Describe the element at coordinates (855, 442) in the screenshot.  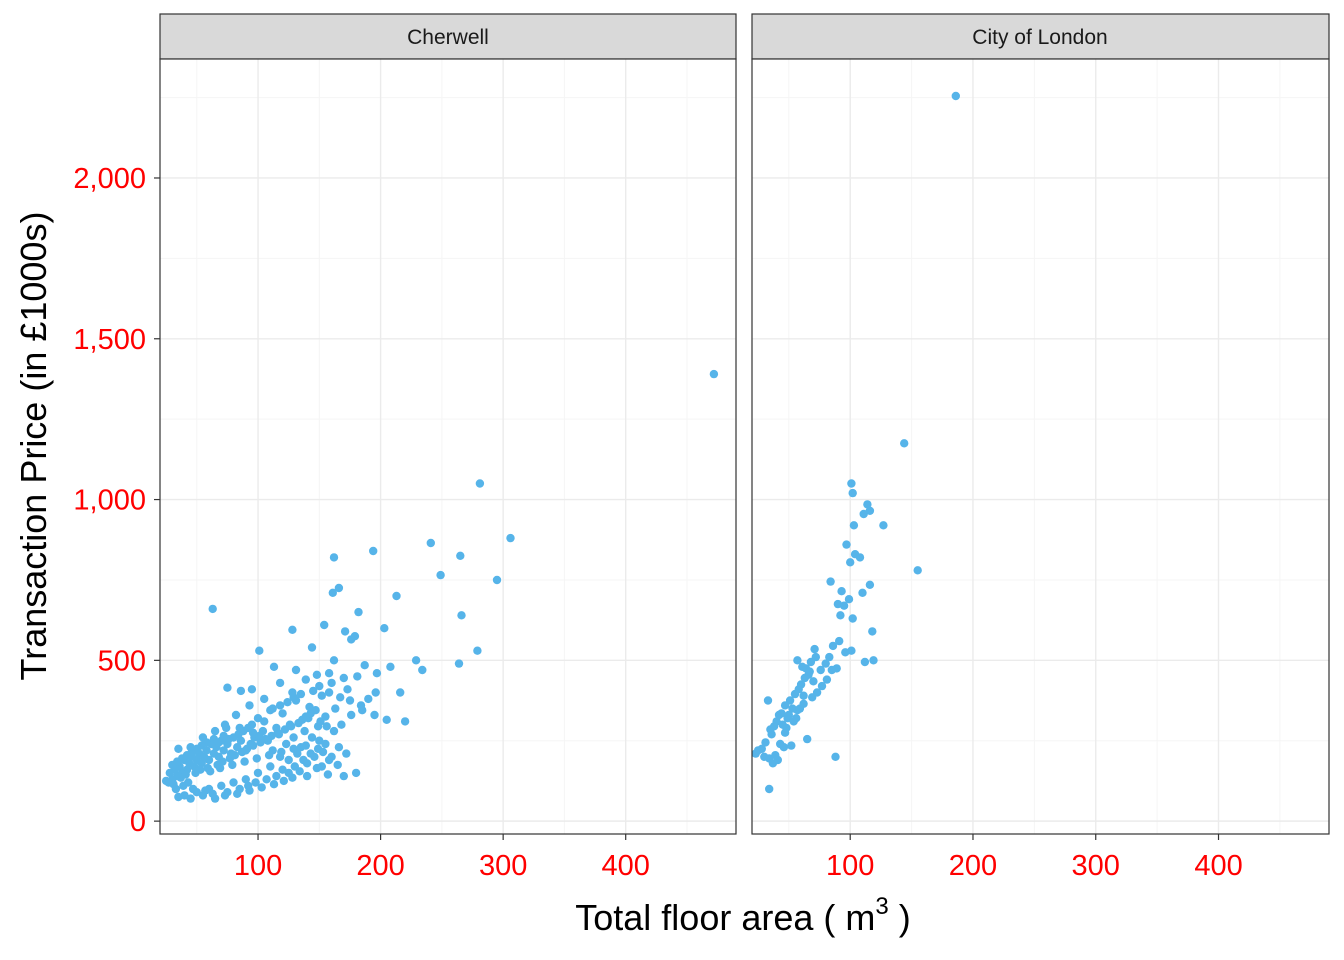
I see `points-city-of-london` at that location.